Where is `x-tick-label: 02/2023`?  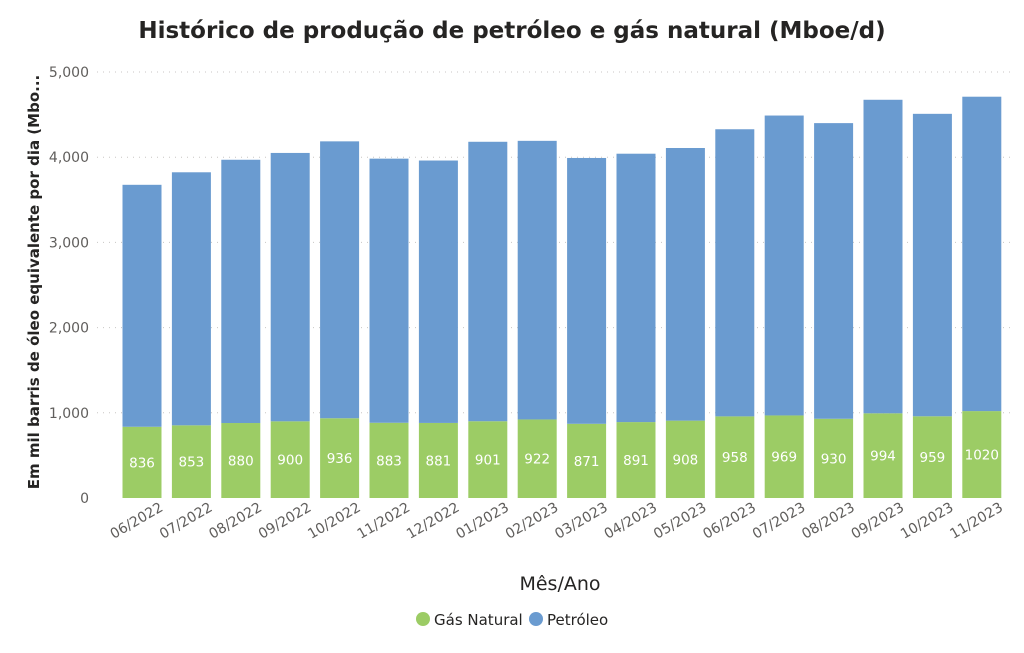 x-tick-label: 02/2023 is located at coordinates (532, 521).